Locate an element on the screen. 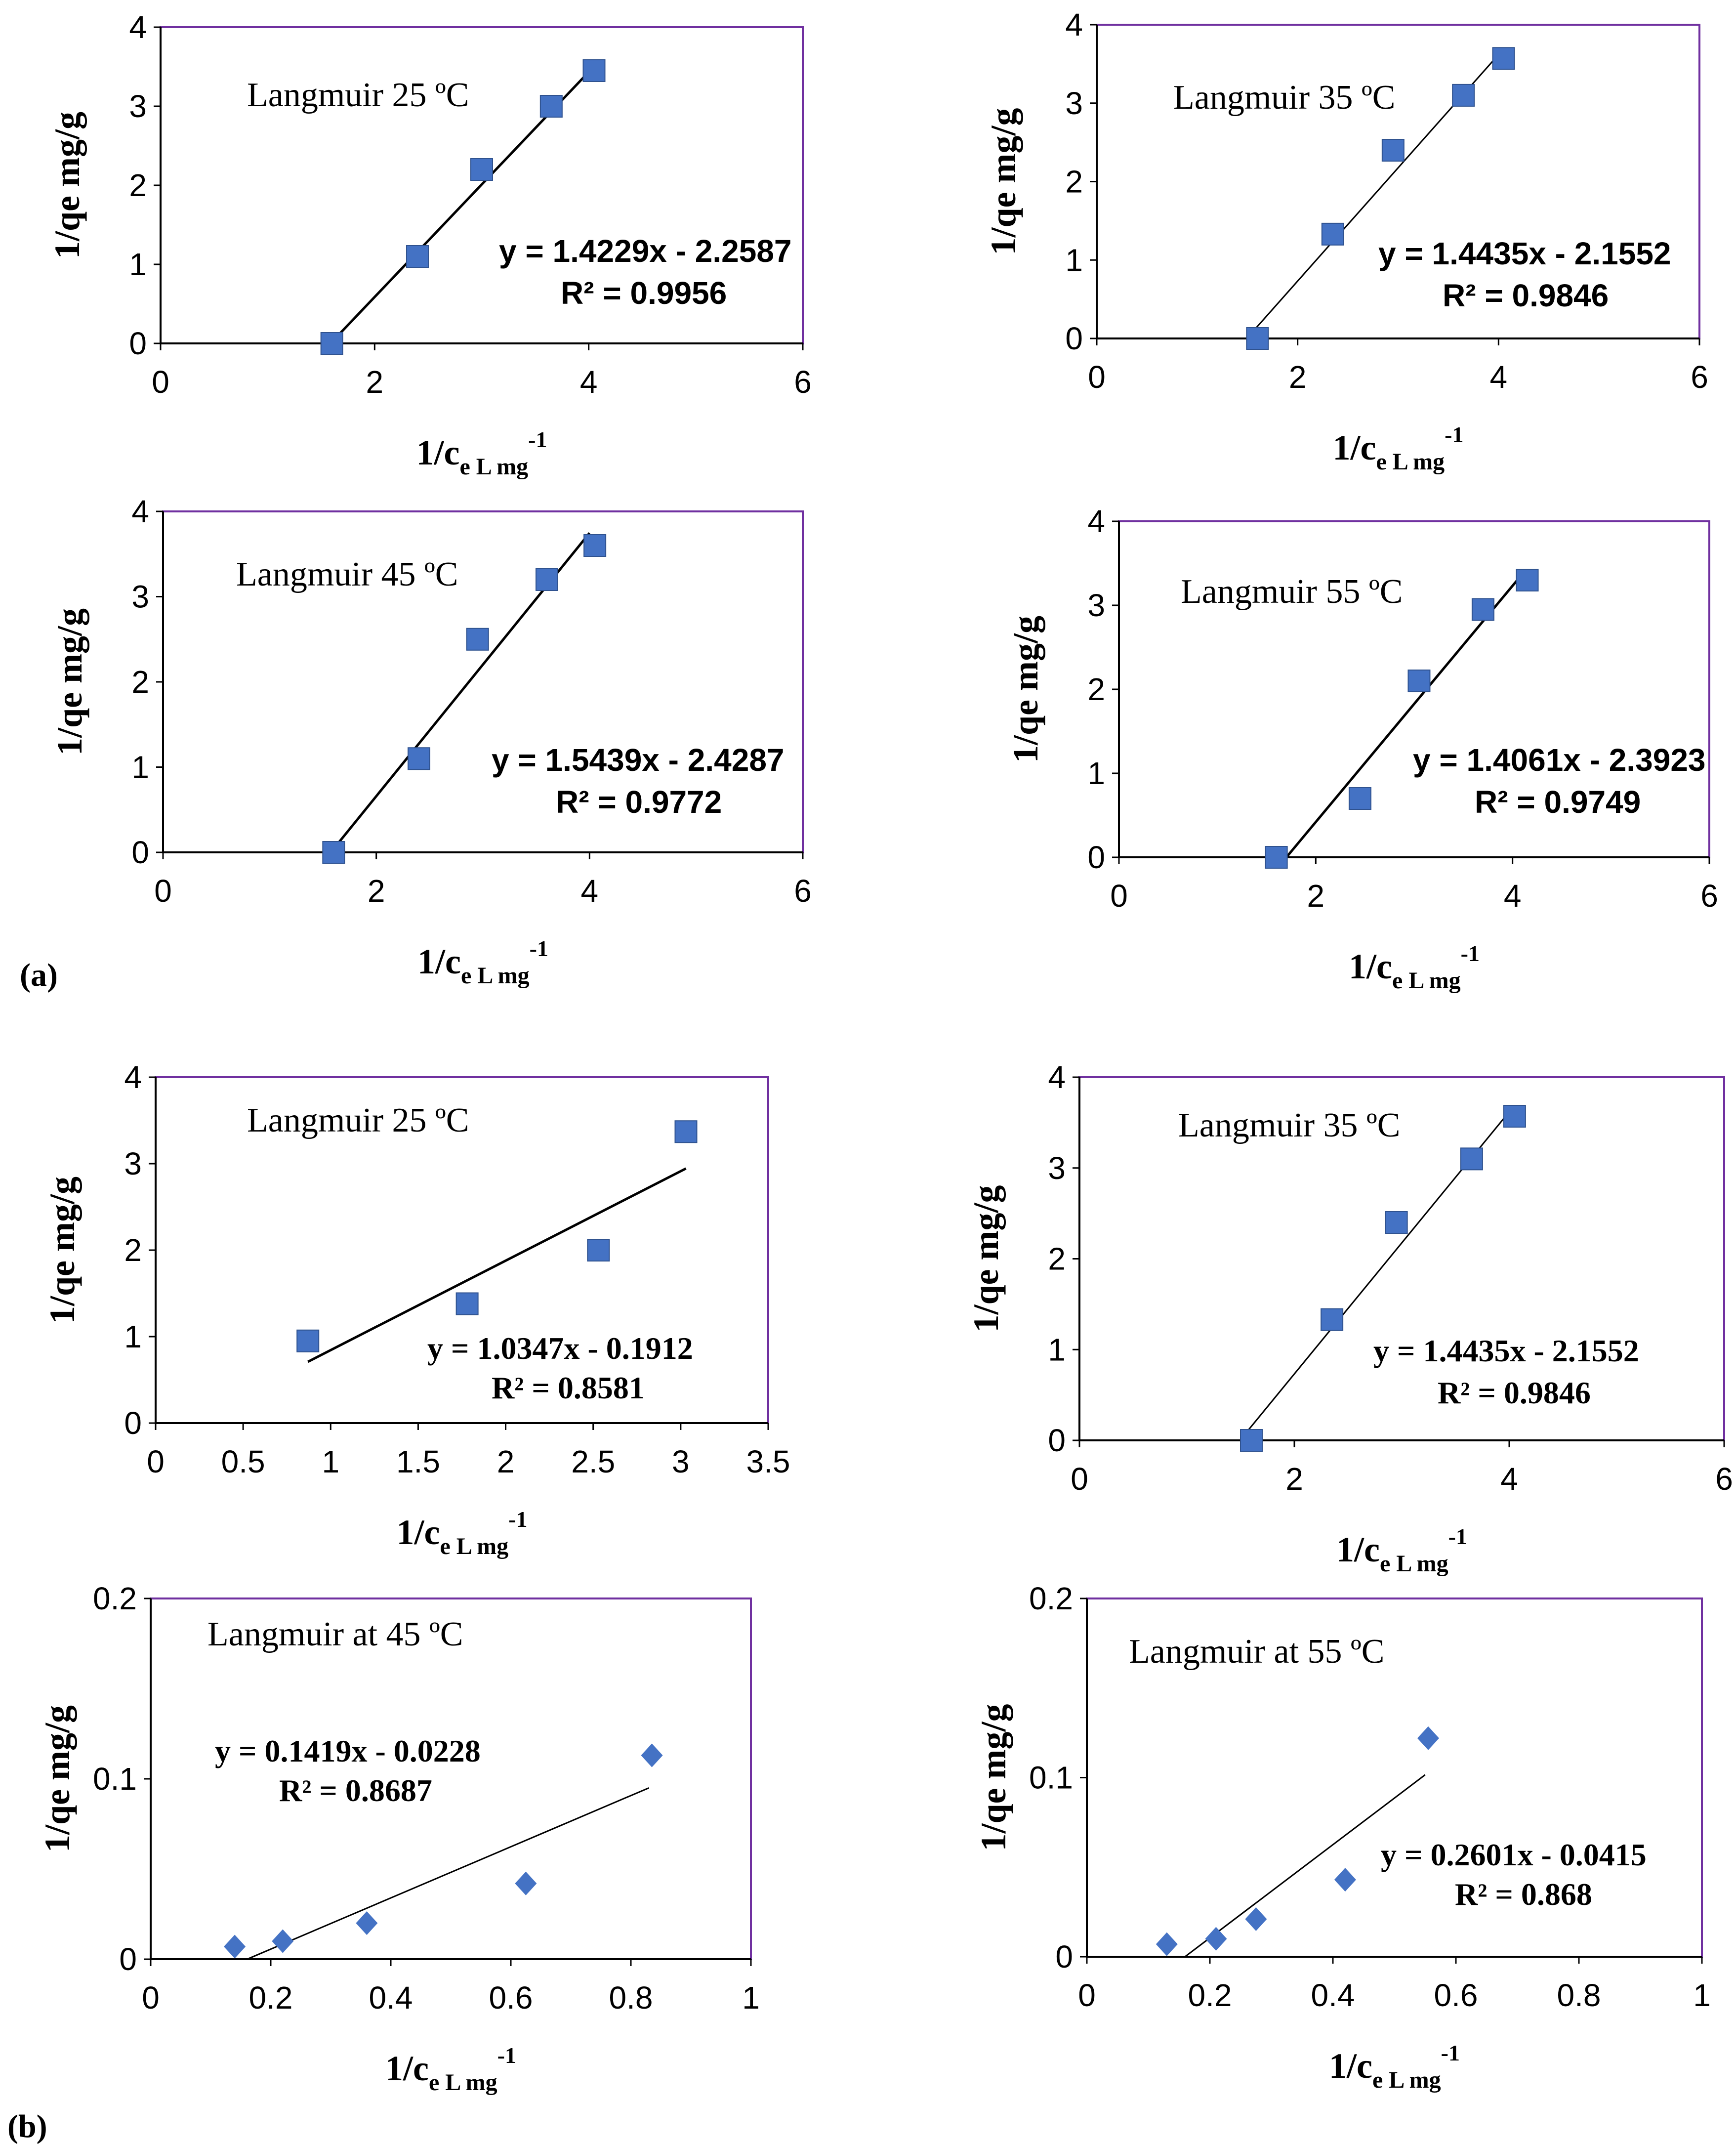  x-tick-label: 0.5 is located at coordinates (243, 1461).